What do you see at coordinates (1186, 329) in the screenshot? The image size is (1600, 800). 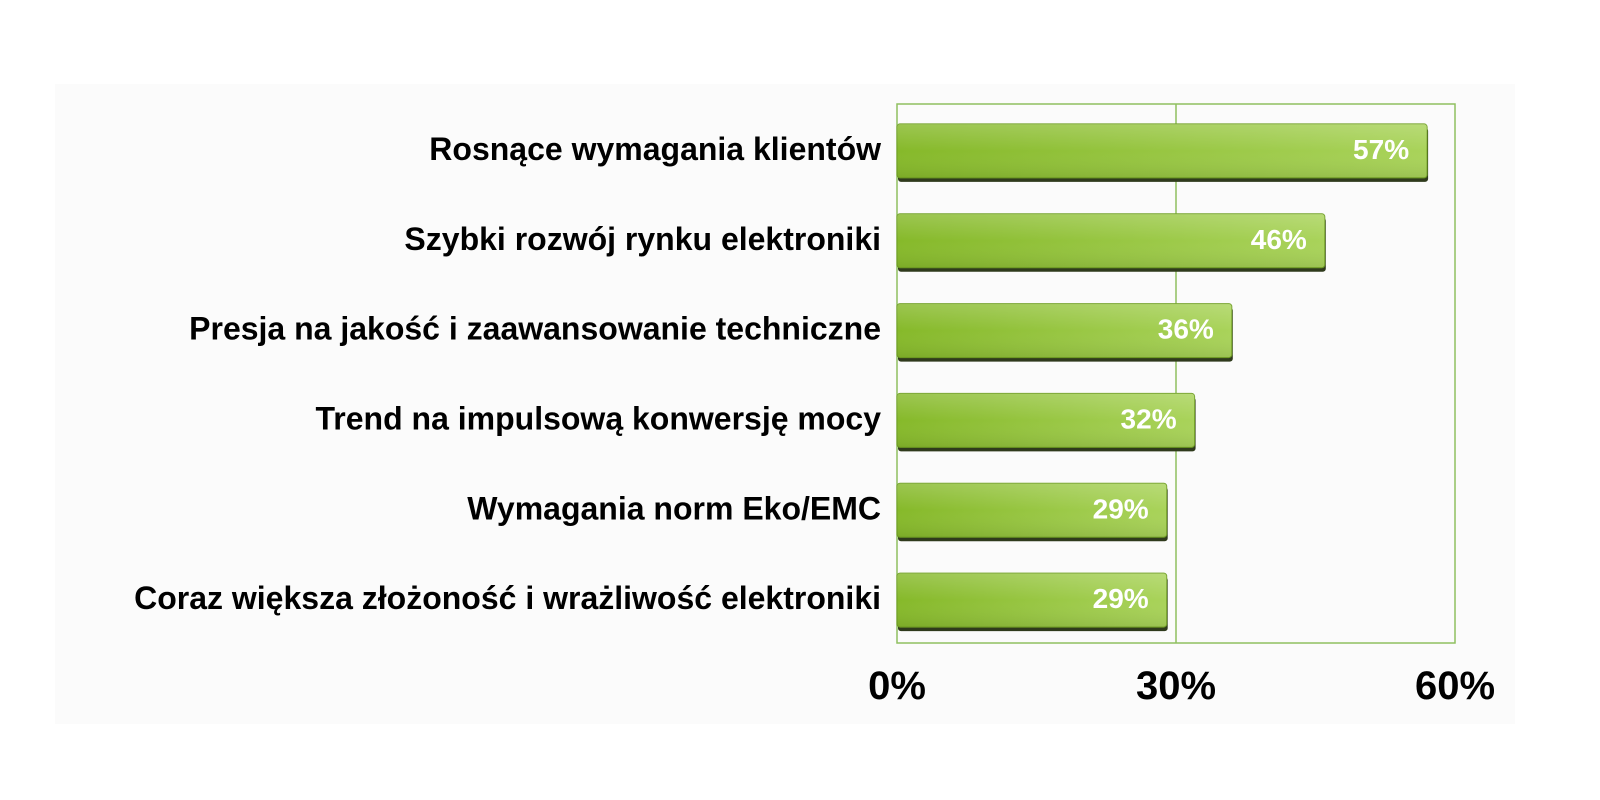 I see `bar-value-label: 36%` at bounding box center [1186, 329].